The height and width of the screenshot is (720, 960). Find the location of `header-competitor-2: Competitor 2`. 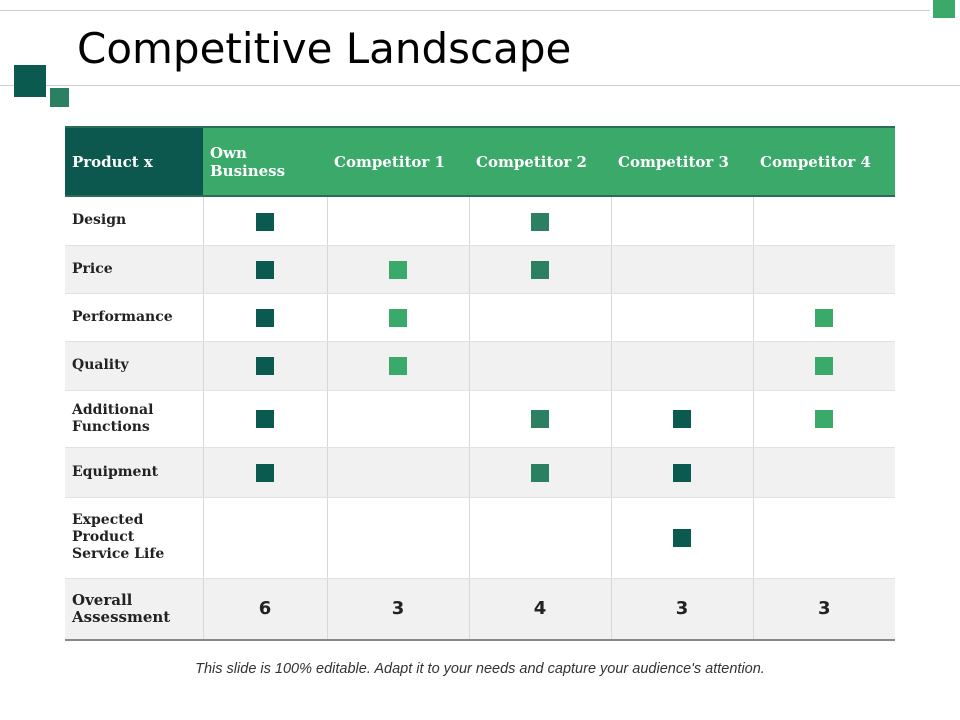

header-competitor-2: Competitor 2 is located at coordinates (540, 161).